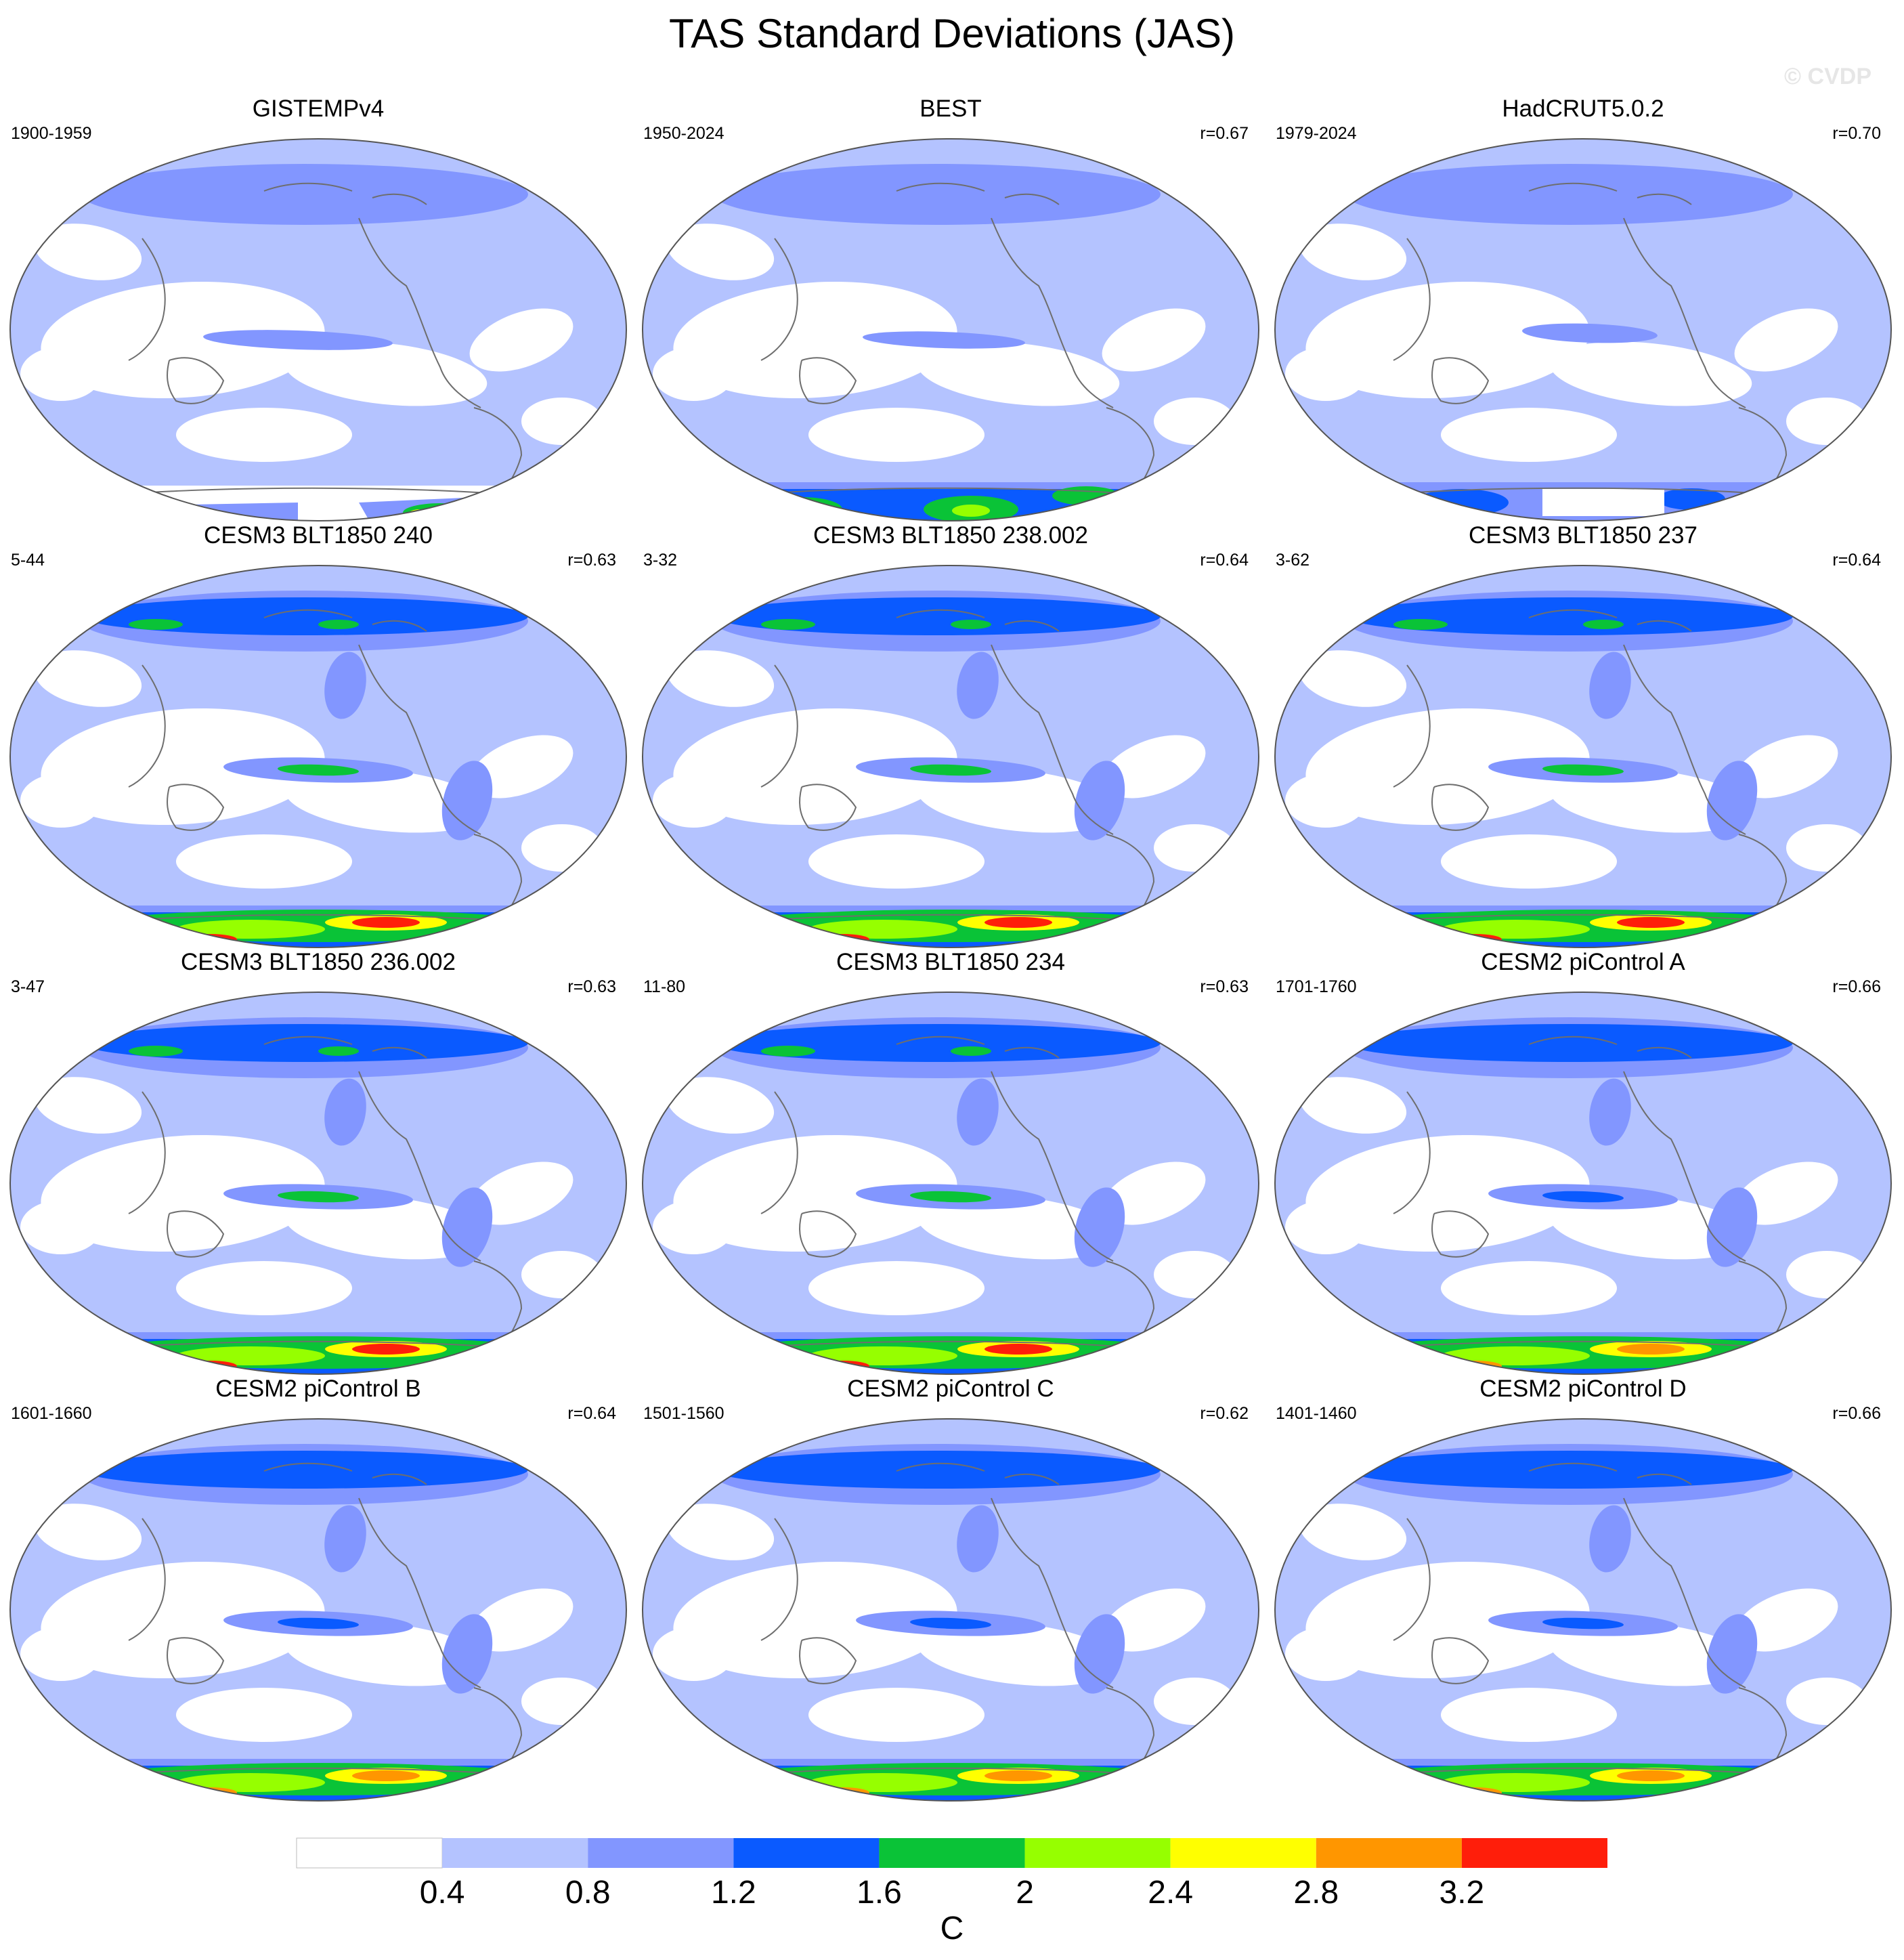  I want to click on map-panel: CESM2 piControl A 1701-1760 r=0.66, so click(1584, 1161).